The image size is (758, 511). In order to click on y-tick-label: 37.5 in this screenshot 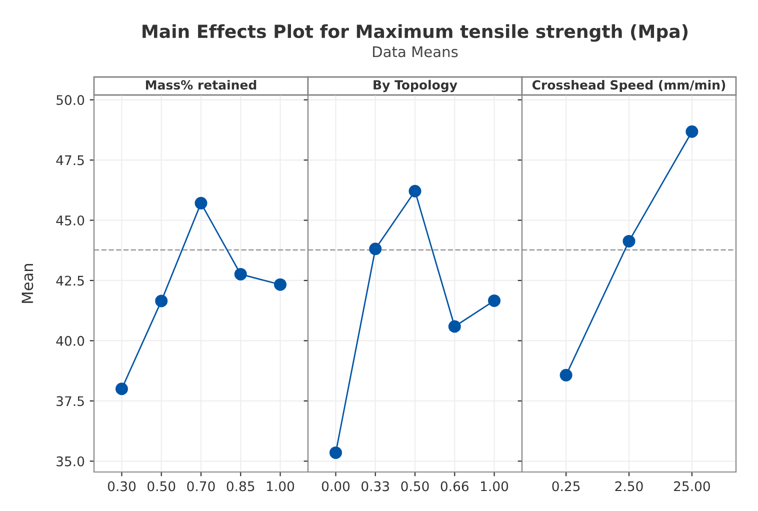, I will do `click(70, 401)`.